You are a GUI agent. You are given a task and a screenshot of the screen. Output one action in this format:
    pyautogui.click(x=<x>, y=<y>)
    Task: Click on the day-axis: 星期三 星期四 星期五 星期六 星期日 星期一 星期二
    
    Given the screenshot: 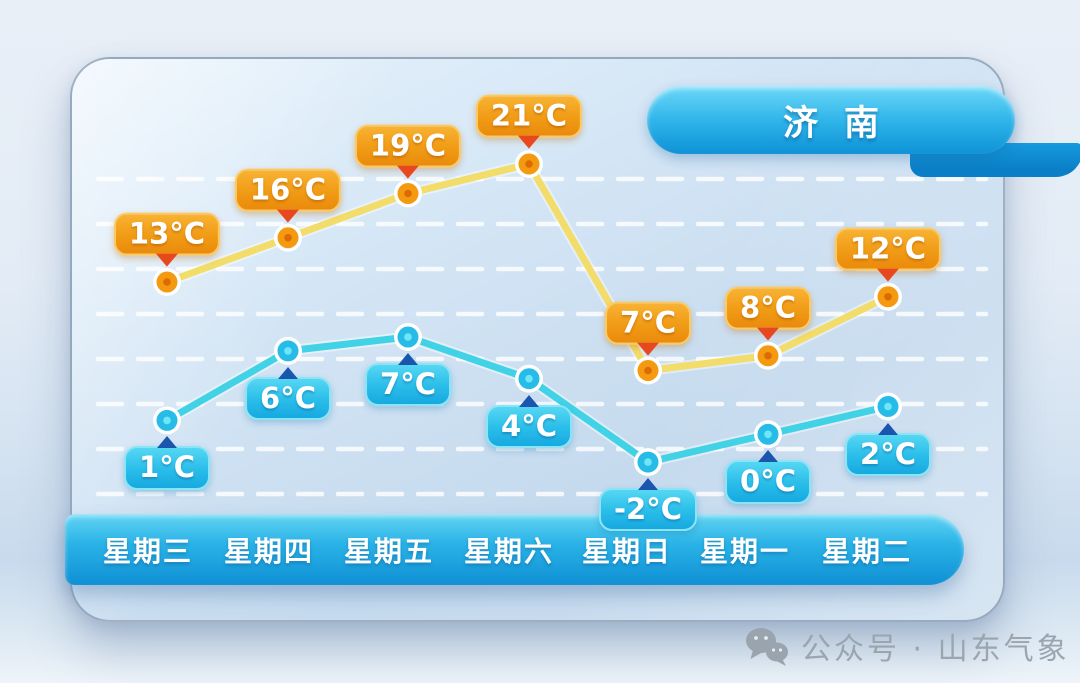 What is the action you would take?
    pyautogui.click(x=514, y=549)
    